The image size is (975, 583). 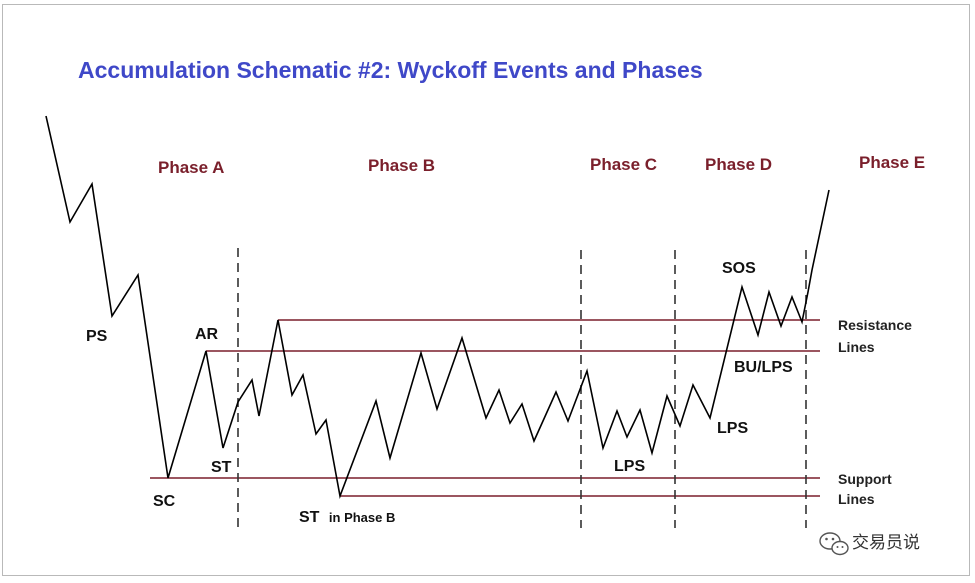 I want to click on event-bu-lps: BU/LPS, so click(x=763, y=367).